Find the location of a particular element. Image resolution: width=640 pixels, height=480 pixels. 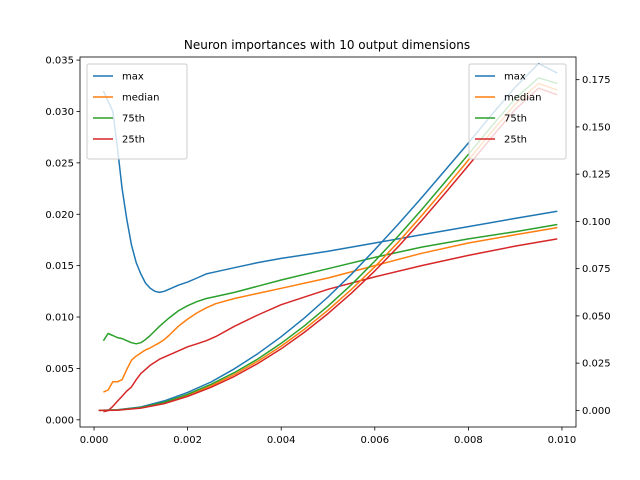

y-left-tick-label: 0.035 is located at coordinates (59, 61).